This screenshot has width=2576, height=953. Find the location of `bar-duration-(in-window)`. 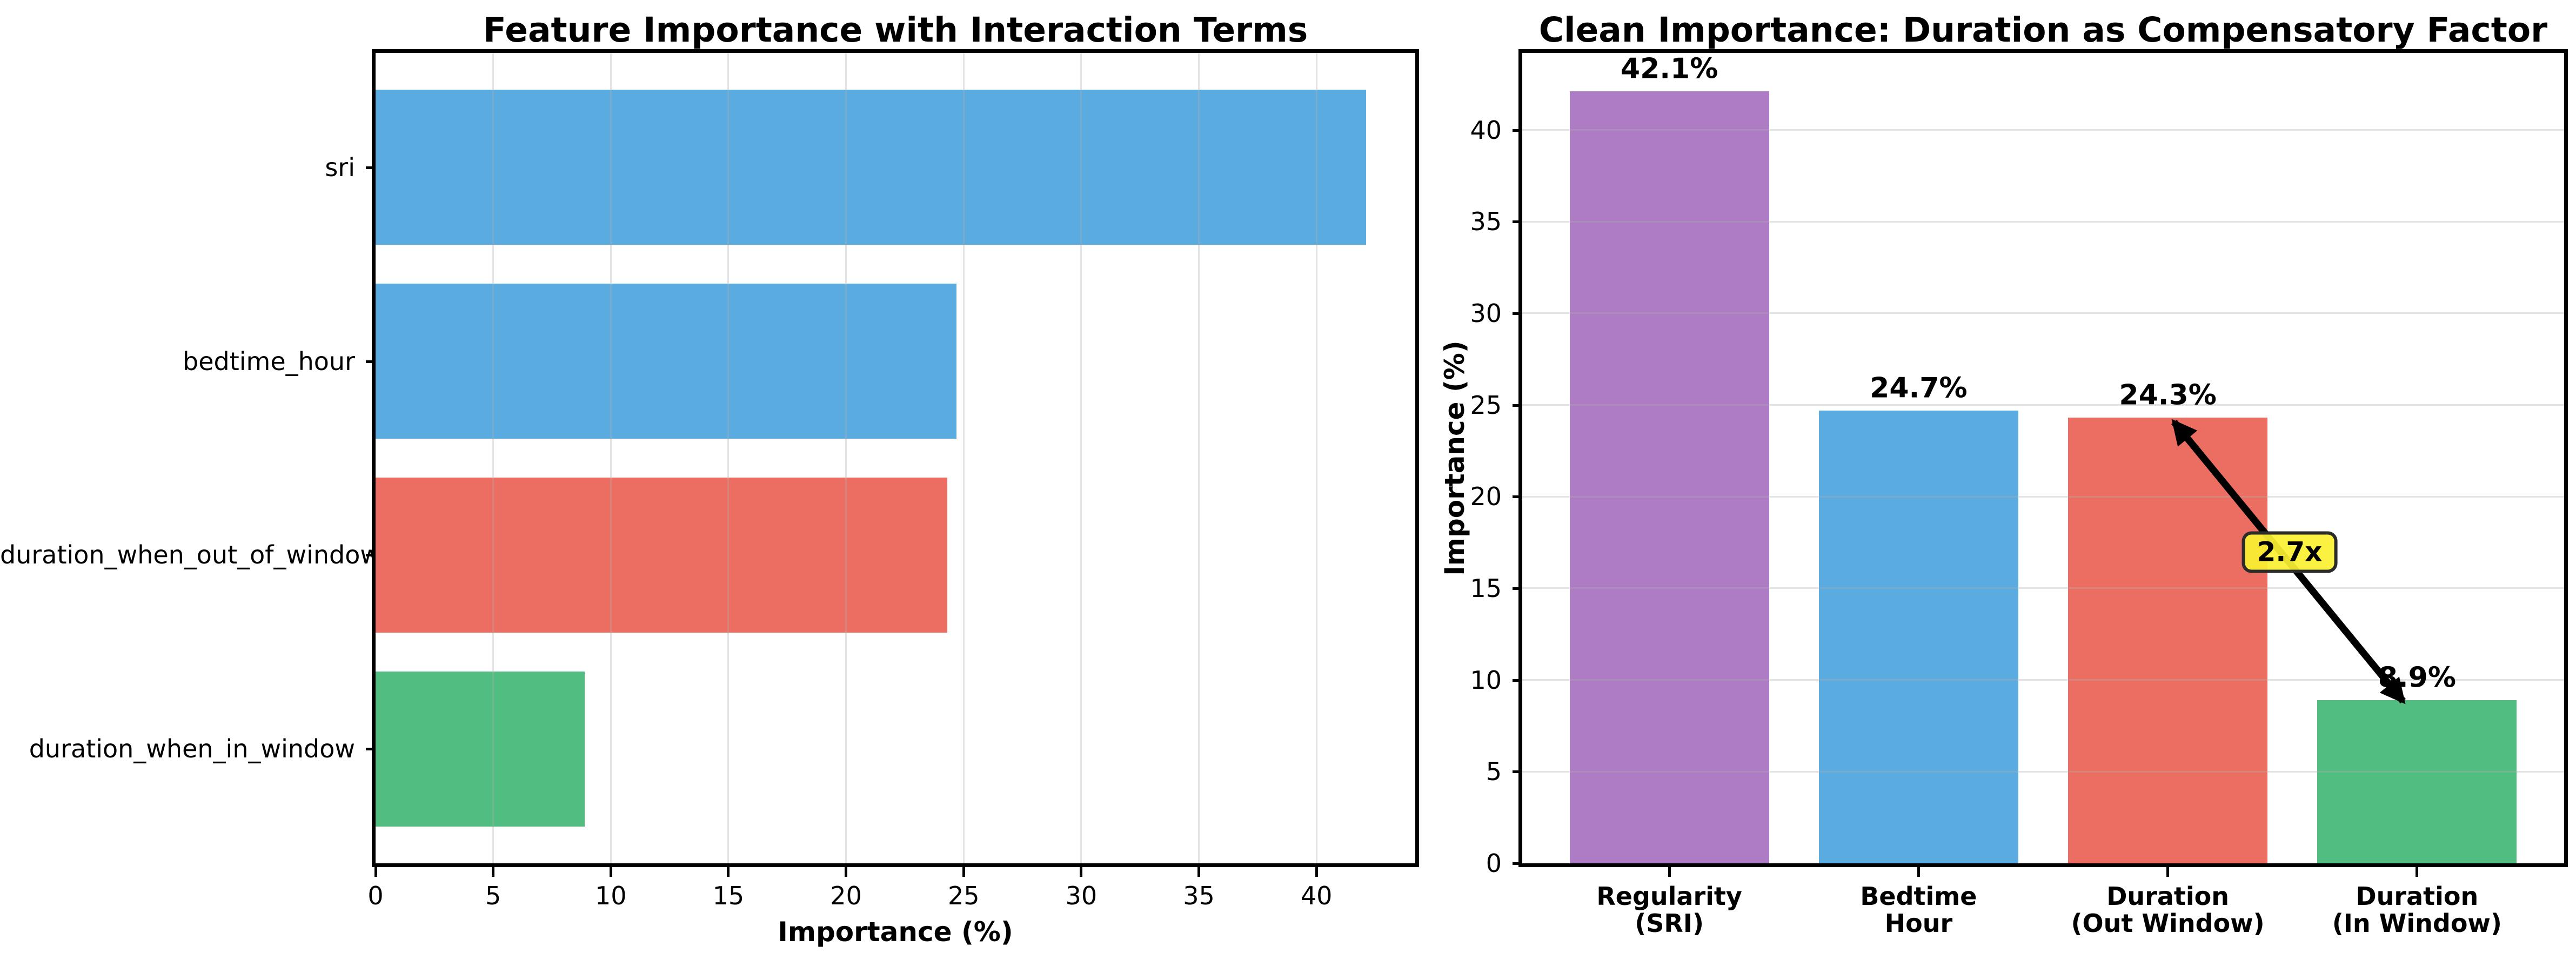

bar-duration-(in-window) is located at coordinates (2417, 781).